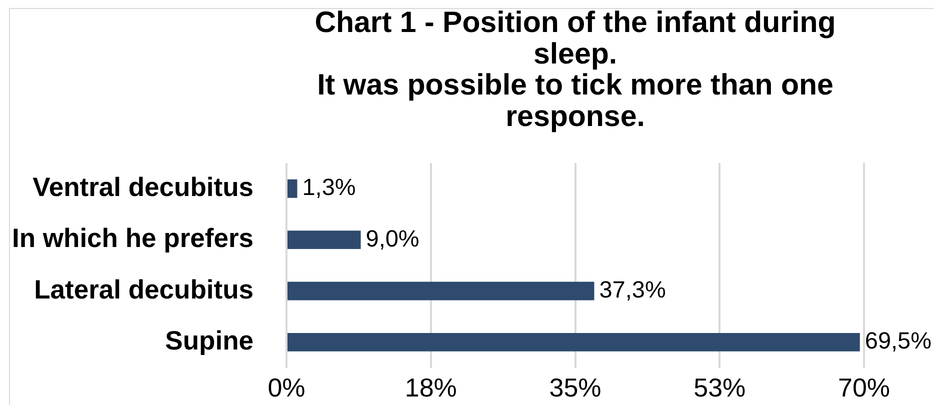 Image resolution: width=934 pixels, height=405 pixels. Describe the element at coordinates (575, 387) in the screenshot. I see `x-tick-label: 35%` at that location.